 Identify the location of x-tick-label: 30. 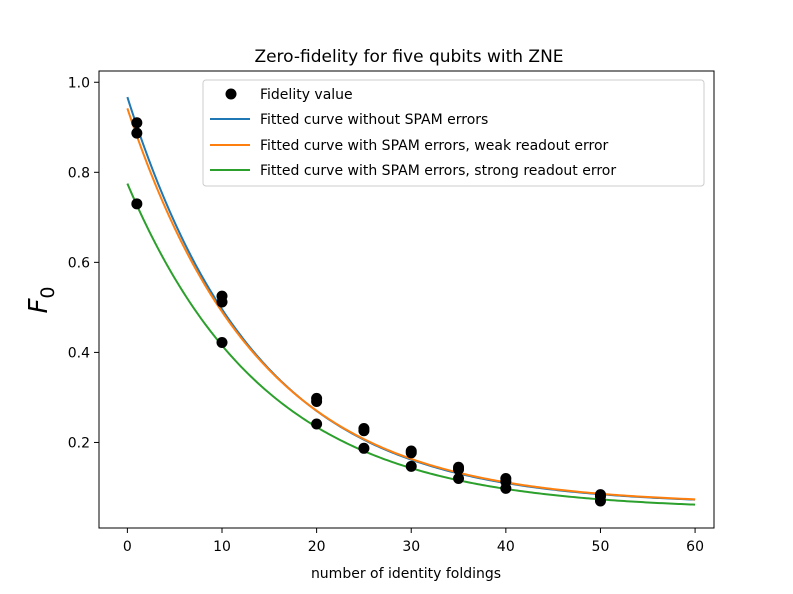
(411, 547).